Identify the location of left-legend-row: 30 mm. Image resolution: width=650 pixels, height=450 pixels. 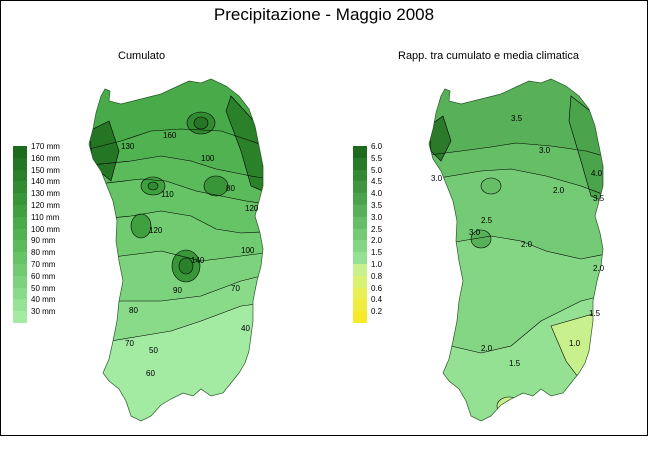
(53, 315).